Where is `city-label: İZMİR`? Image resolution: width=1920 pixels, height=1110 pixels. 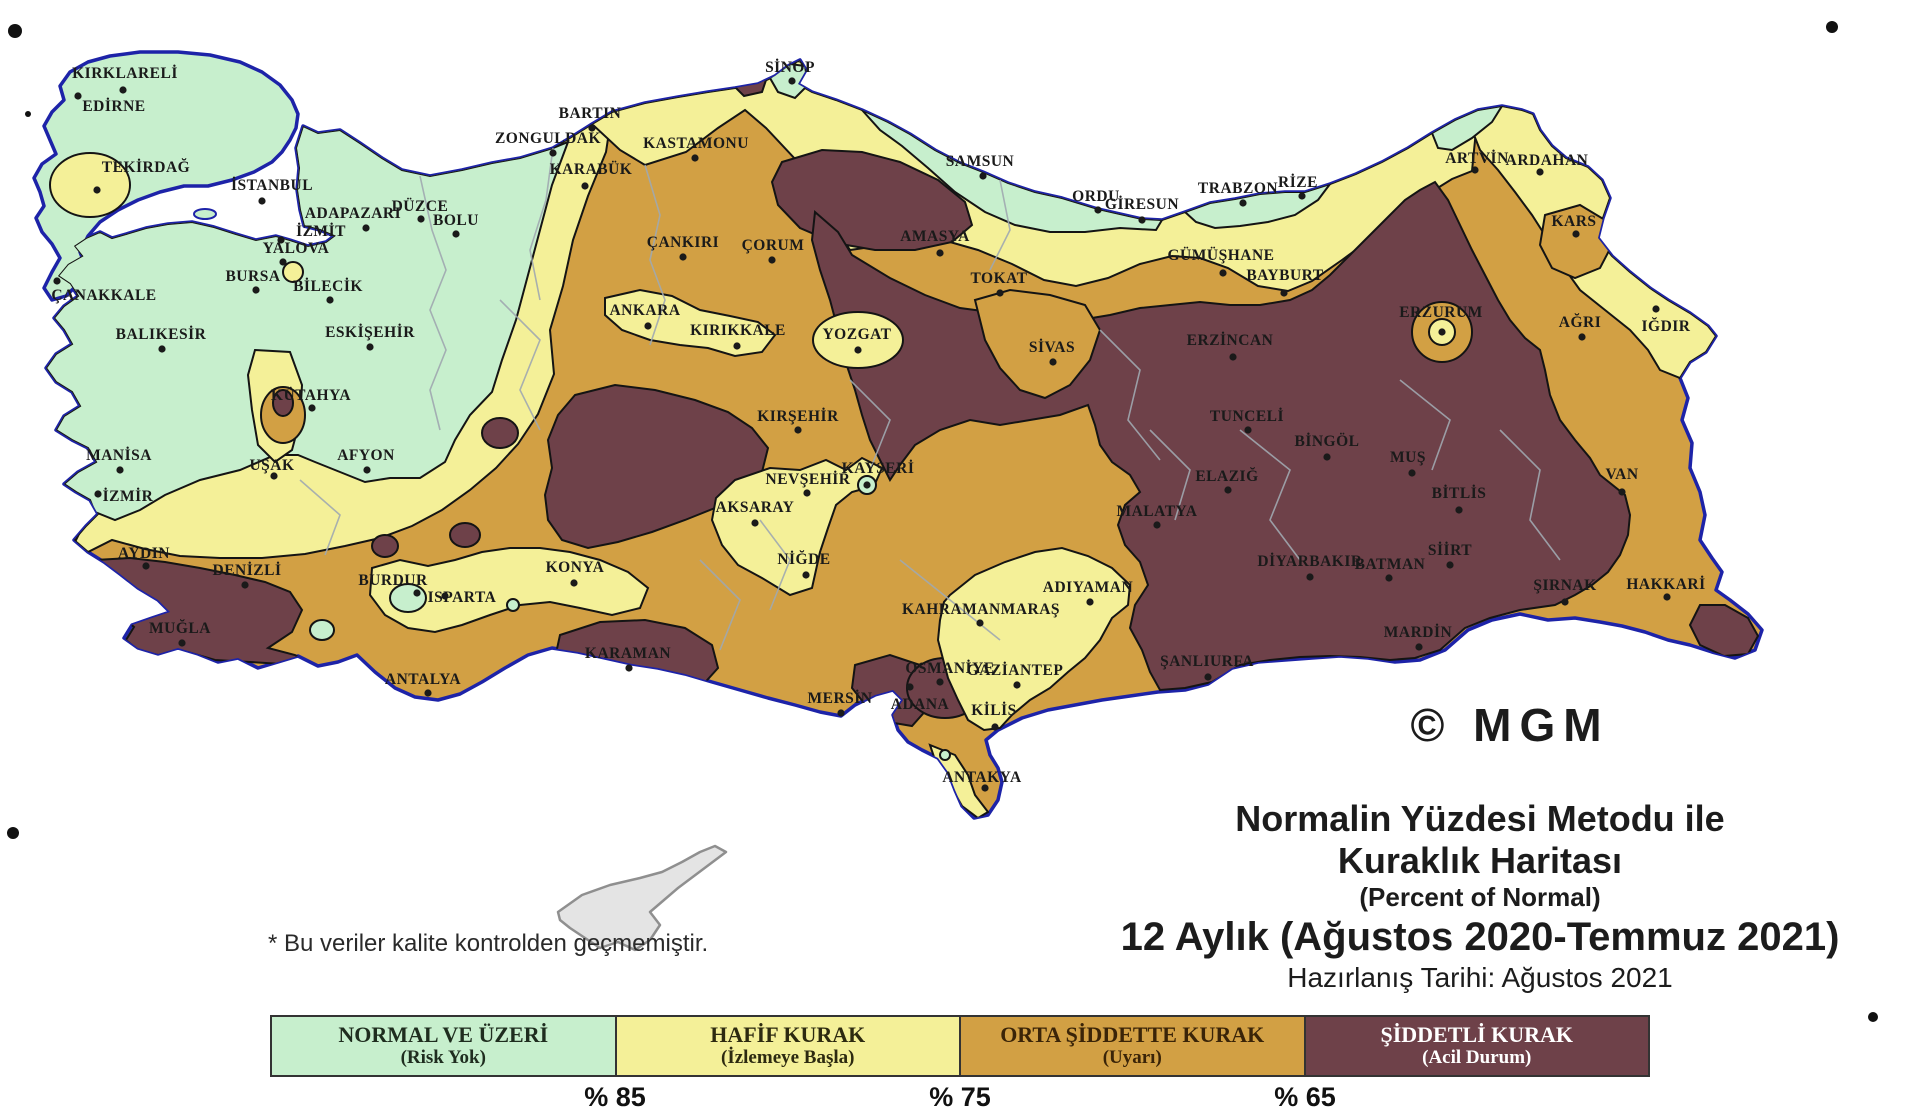
city-label: İZMİR is located at coordinates (128, 496).